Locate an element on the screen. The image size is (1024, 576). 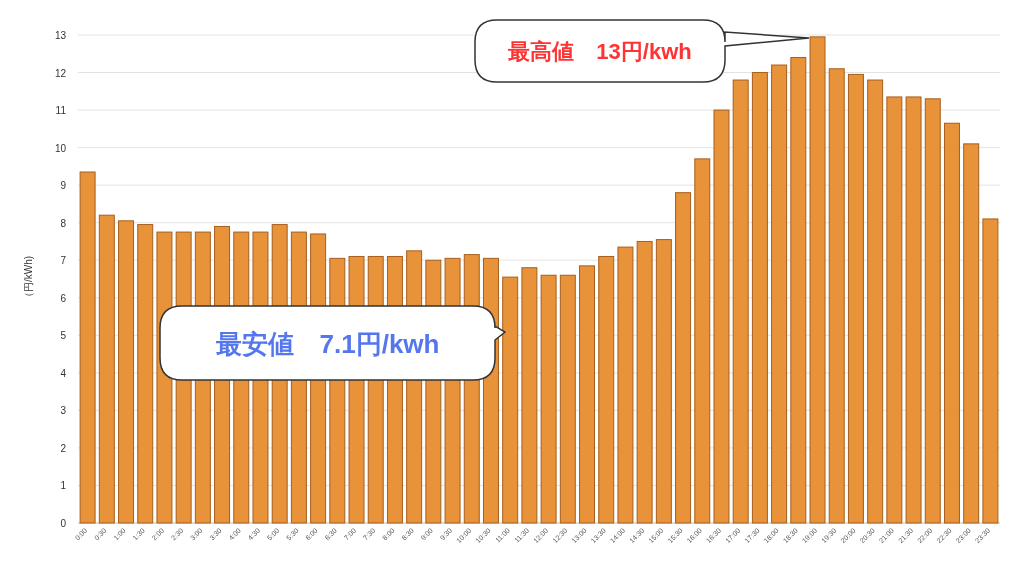
y-tick-label: 7 is located at coordinates (63, 261).